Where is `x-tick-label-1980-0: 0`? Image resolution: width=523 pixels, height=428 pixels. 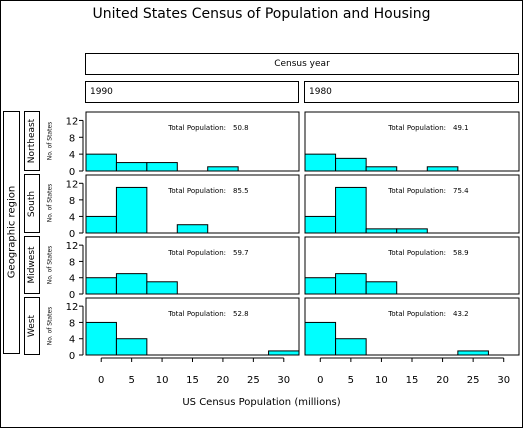
x-tick-label-1980-0: 0 is located at coordinates (320, 380).